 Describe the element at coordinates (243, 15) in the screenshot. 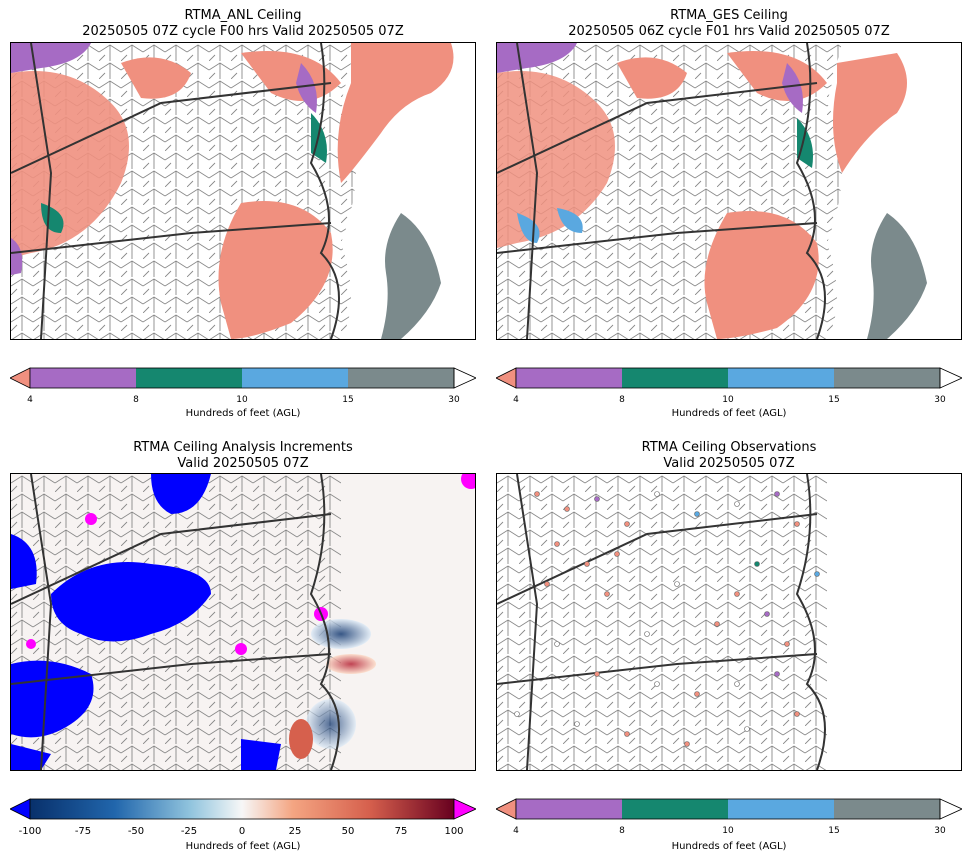

I see `anl-title-line1: RTMA_ANL Ceiling` at that location.